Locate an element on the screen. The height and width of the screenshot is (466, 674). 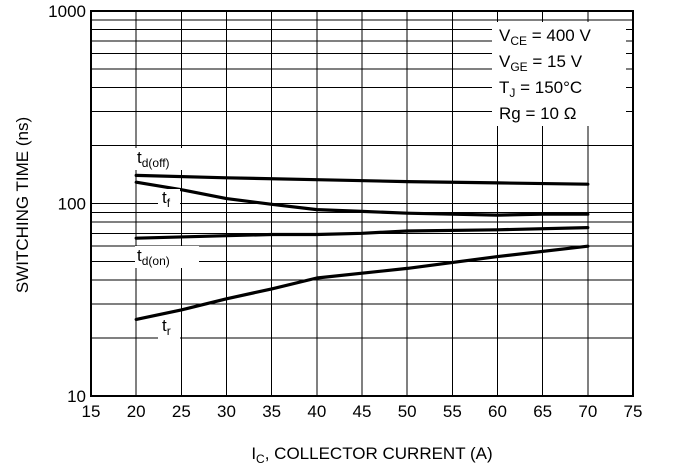
series-label-tr-sub: r is located at coordinates (169, 331).